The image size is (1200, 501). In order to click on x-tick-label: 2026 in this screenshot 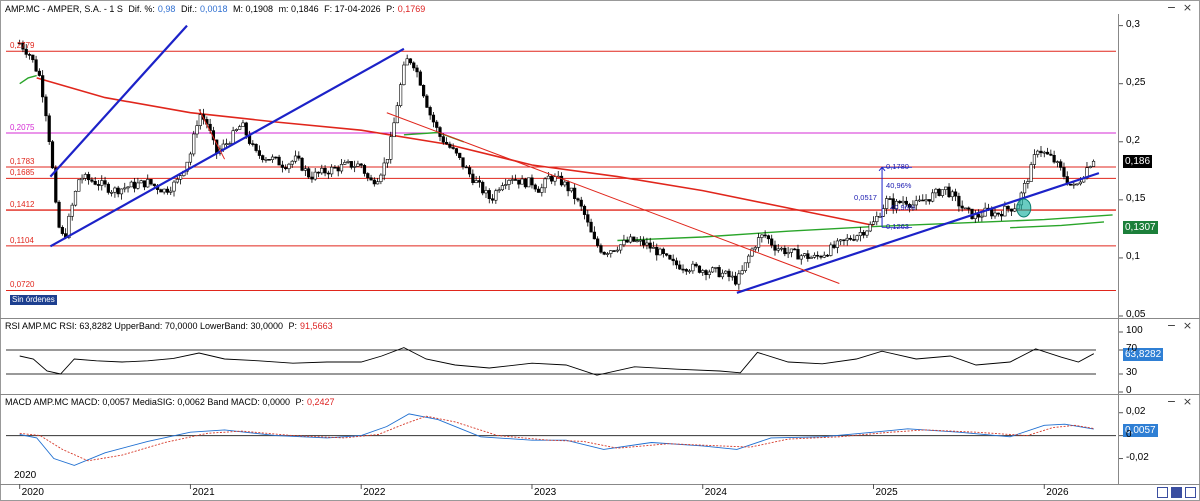, I will do `click(1057, 492)`.